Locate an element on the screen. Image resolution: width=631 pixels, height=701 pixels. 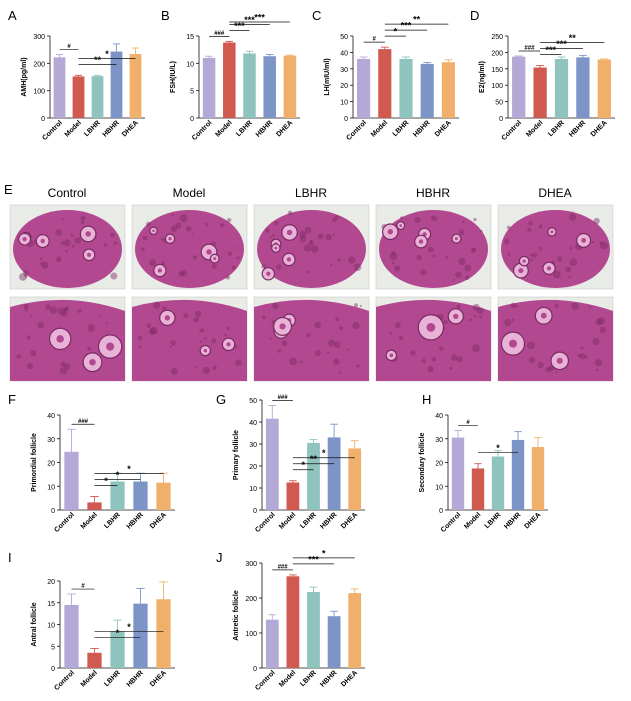
panel-label: H is located at coordinates (426, 399).